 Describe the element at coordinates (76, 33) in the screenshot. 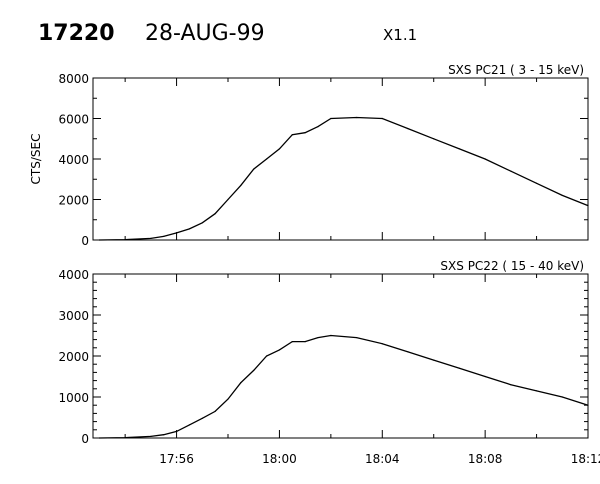

I see `event-id: 17220` at that location.